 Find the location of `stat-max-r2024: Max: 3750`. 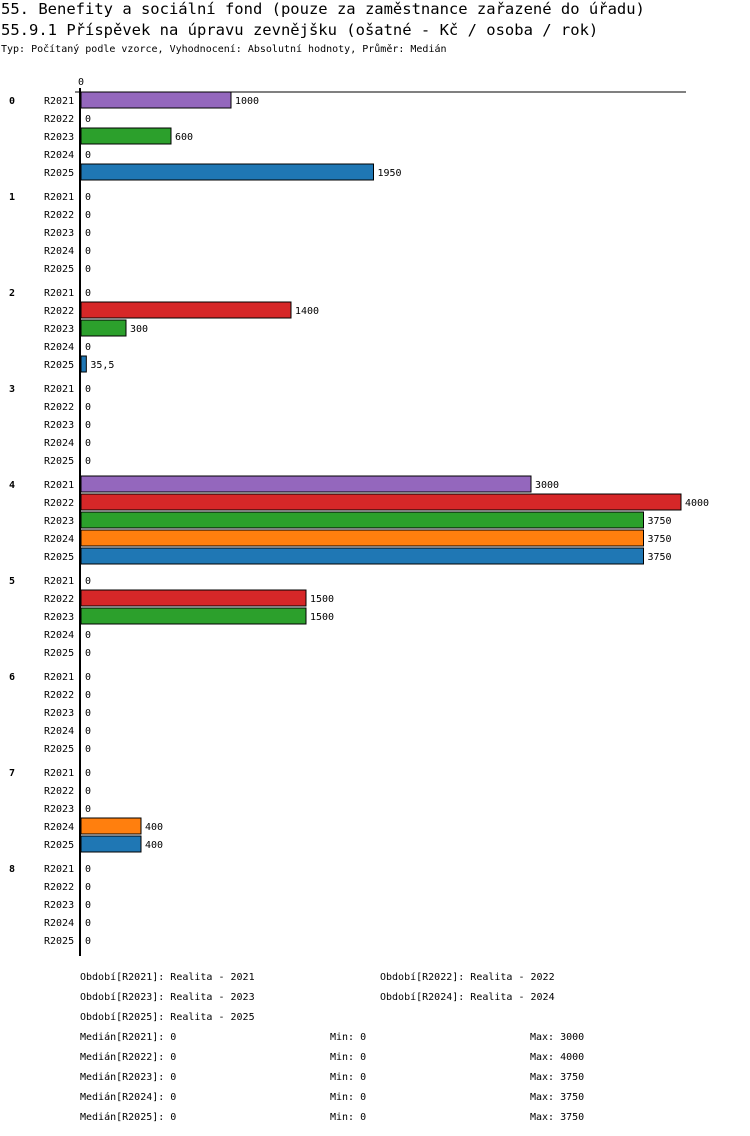

stat-max-r2024: Max: 3750 is located at coordinates (557, 1097).